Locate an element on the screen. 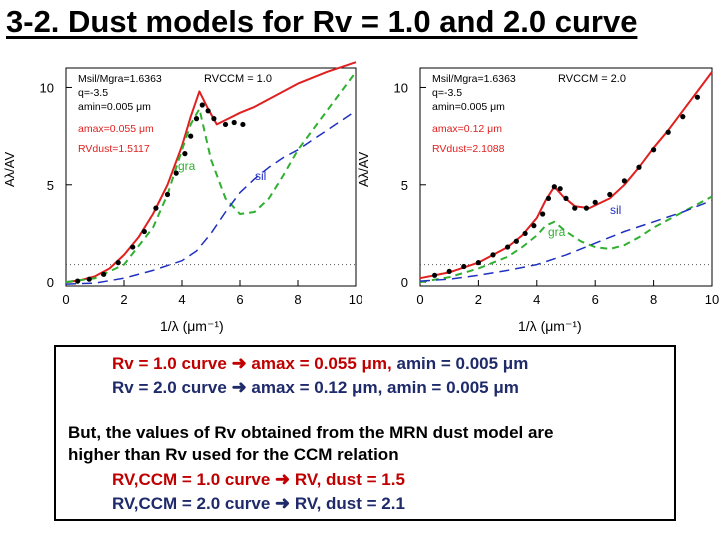 The image size is (720, 540). note-line-2: higher than Rv used for the CCM relation is located at coordinates (233, 454).